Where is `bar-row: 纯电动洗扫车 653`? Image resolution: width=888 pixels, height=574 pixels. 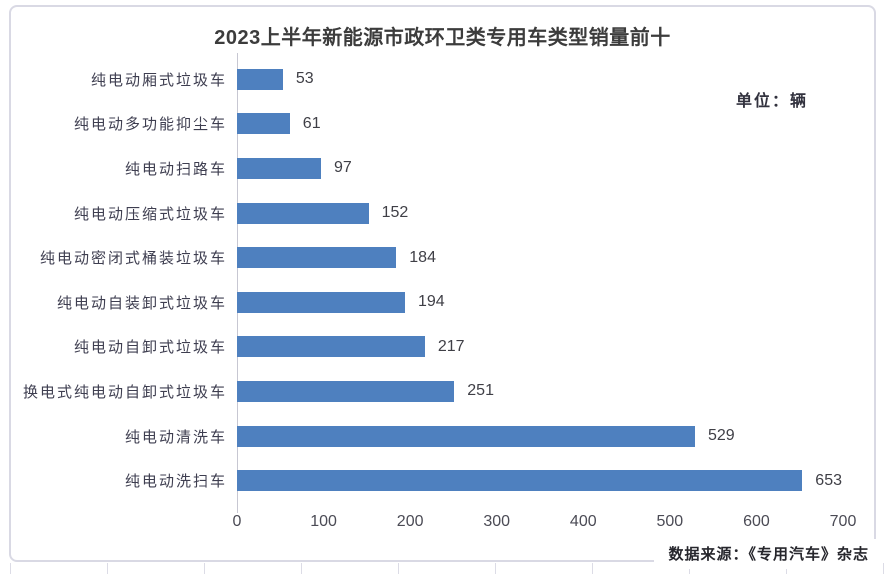
bar-row: 纯电动洗扫车 653 is located at coordinates (427, 480).